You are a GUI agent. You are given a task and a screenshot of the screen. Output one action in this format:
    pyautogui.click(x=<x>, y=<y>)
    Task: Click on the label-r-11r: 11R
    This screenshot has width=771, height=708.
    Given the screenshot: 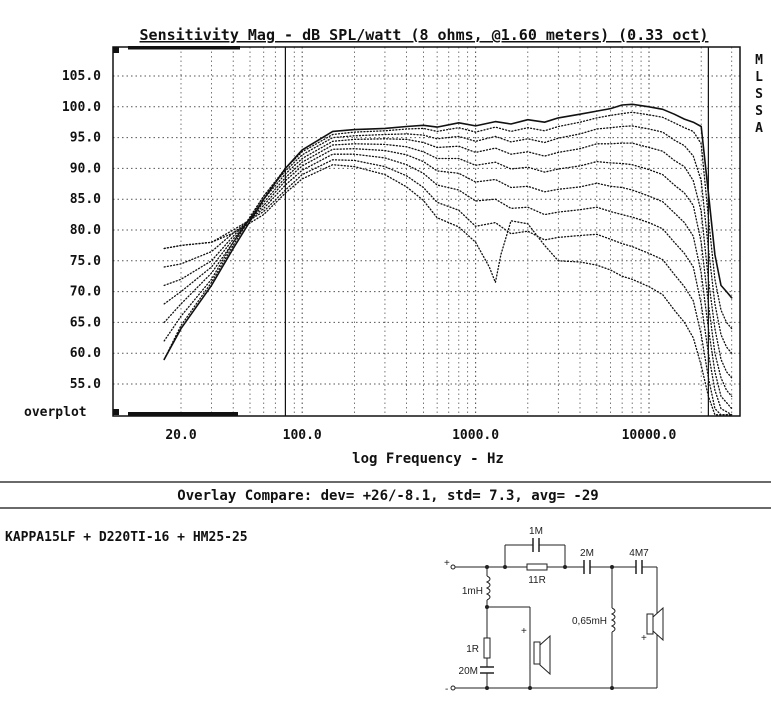 What is the action you would take?
    pyautogui.click(x=537, y=580)
    